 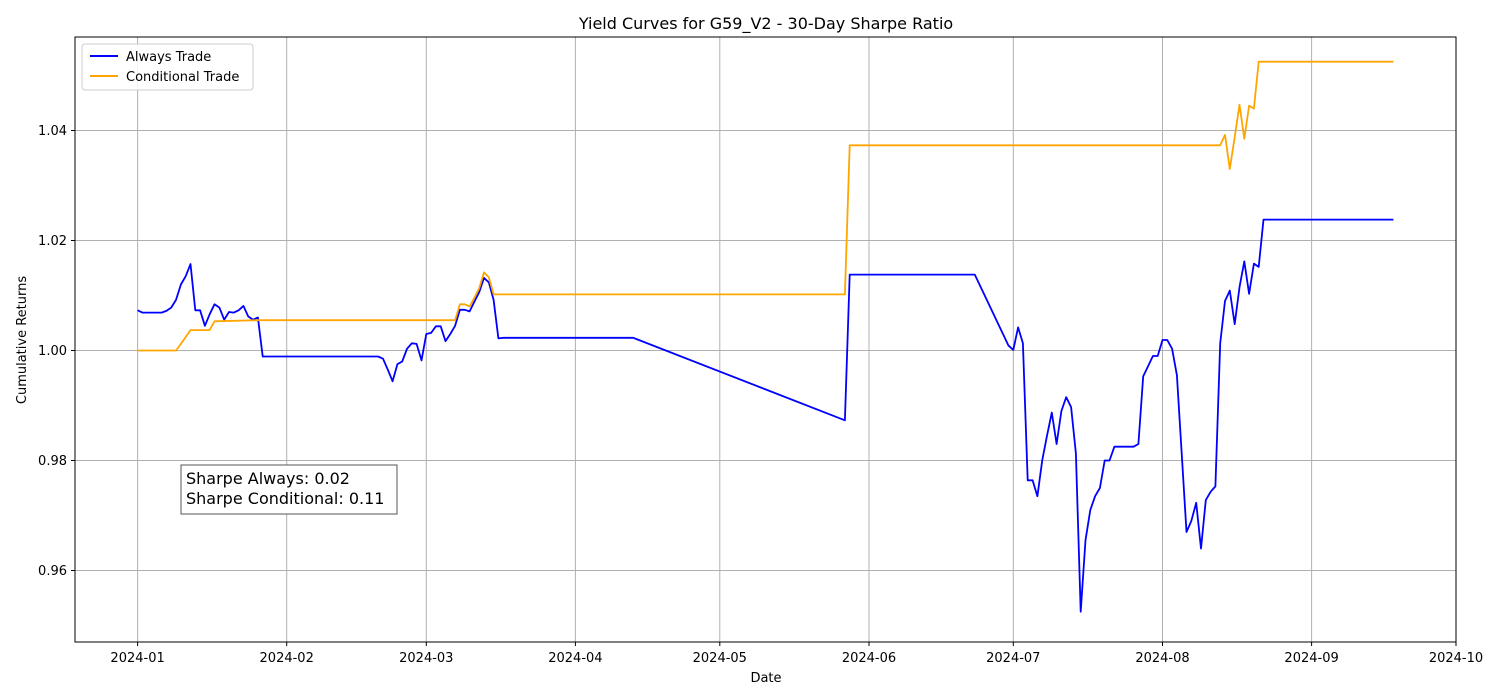 I want to click on x-tick-label: 2024-02, so click(x=287, y=658).